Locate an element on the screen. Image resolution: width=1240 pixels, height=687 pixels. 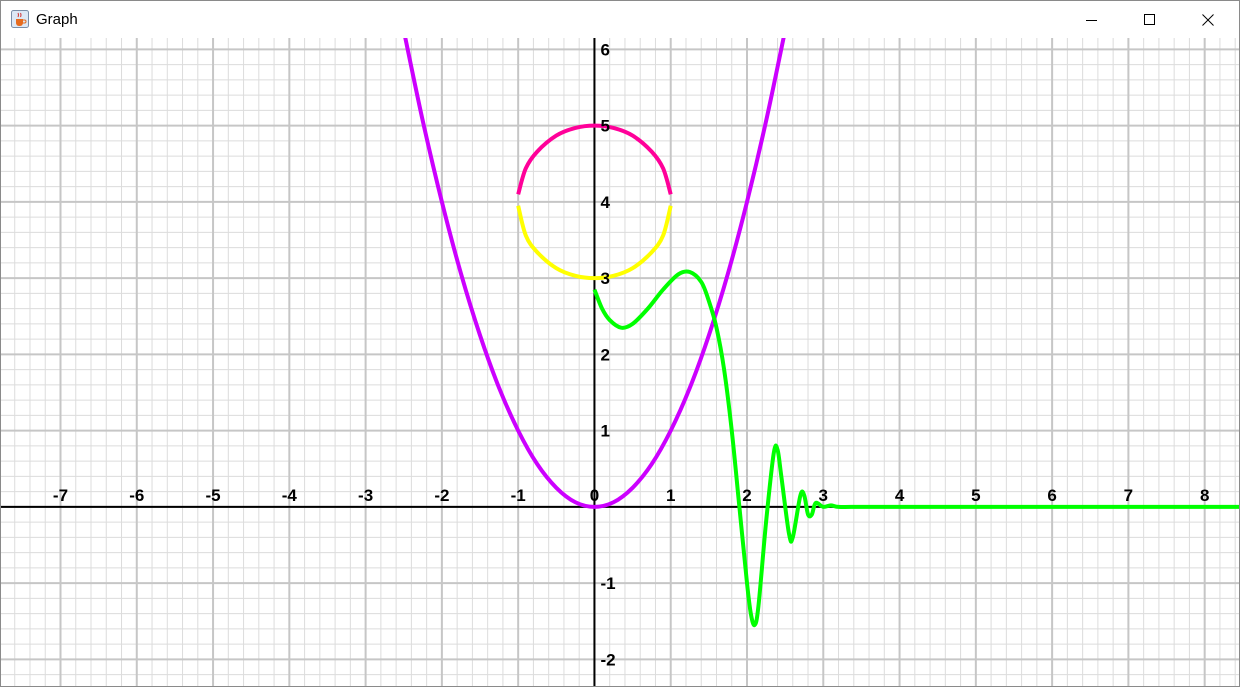
minimize-icon is located at coordinates (1091, 20).